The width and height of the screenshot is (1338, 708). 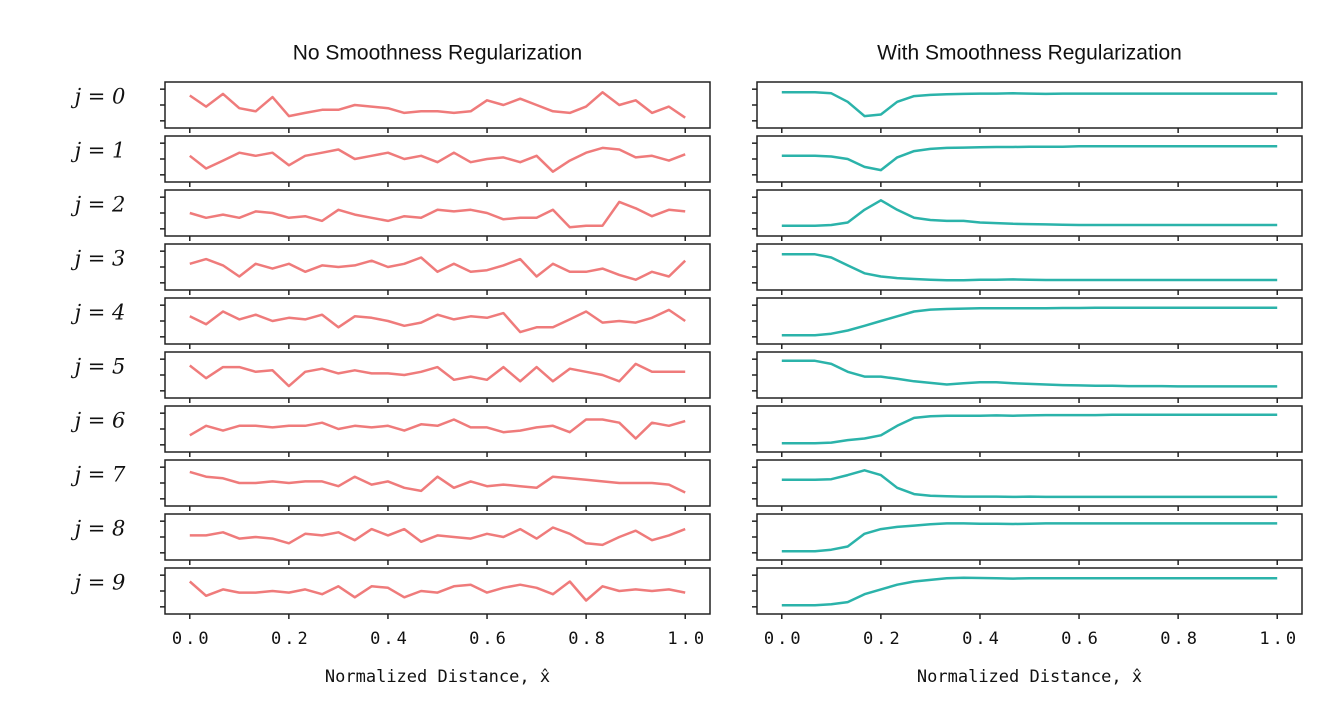 What do you see at coordinates (98, 529) in the screenshot?
I see `row-label: j = 8` at bounding box center [98, 529].